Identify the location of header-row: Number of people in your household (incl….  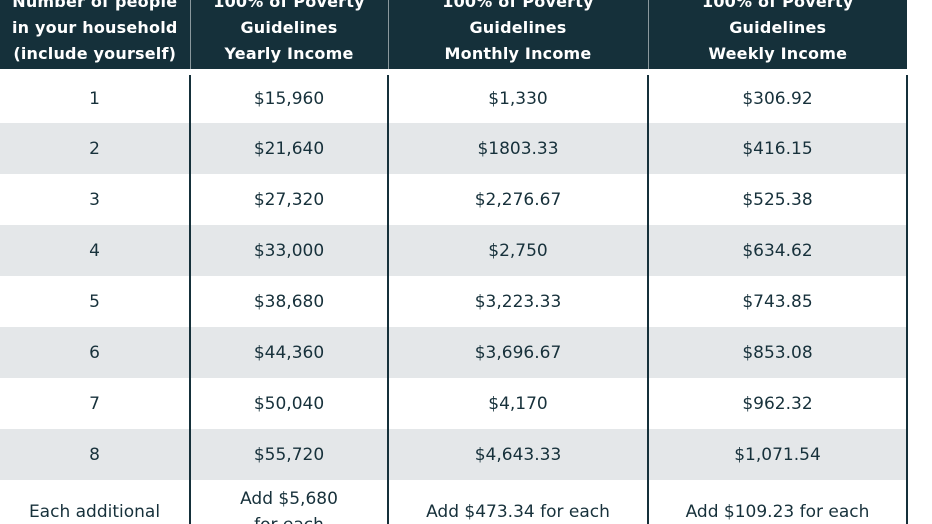
(453, 37).